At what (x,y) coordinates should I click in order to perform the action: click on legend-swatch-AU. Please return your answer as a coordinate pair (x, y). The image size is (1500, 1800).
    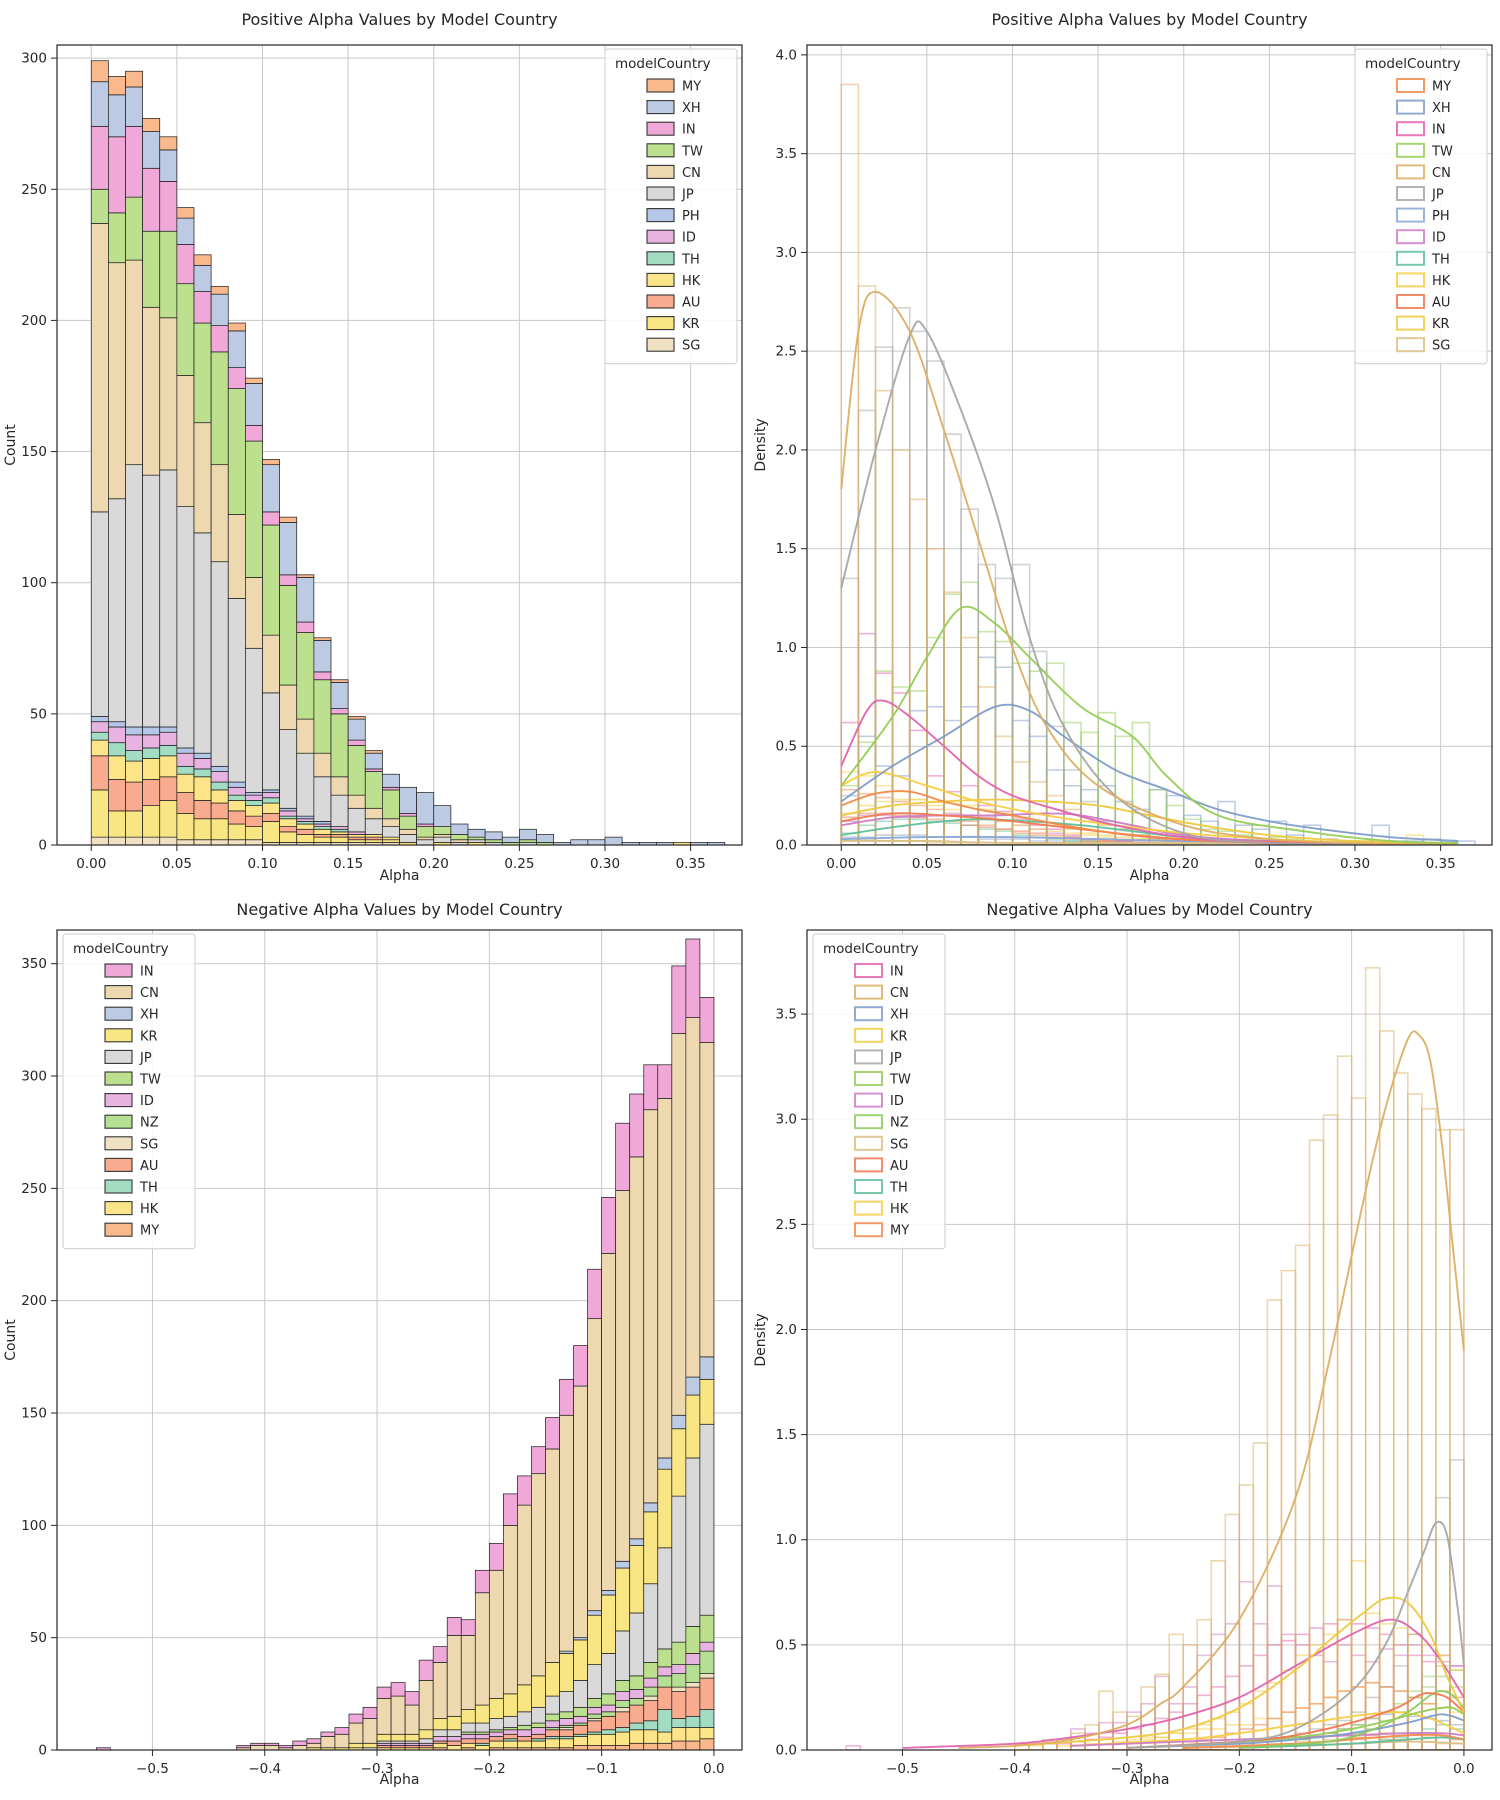
    Looking at the image, I should click on (868, 1165).